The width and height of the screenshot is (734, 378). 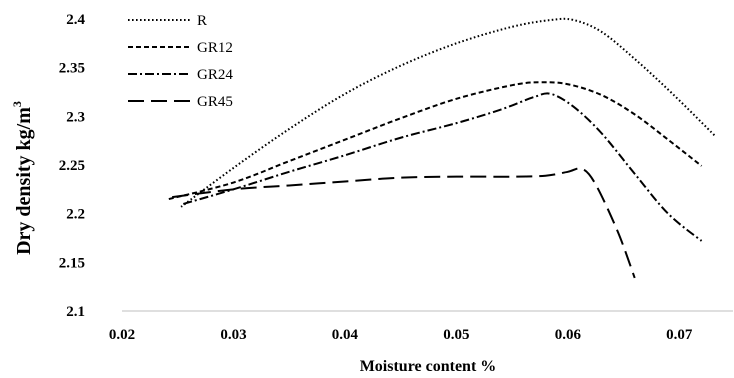 What do you see at coordinates (568, 335) in the screenshot?
I see `x-tick-label: 0.06` at bounding box center [568, 335].